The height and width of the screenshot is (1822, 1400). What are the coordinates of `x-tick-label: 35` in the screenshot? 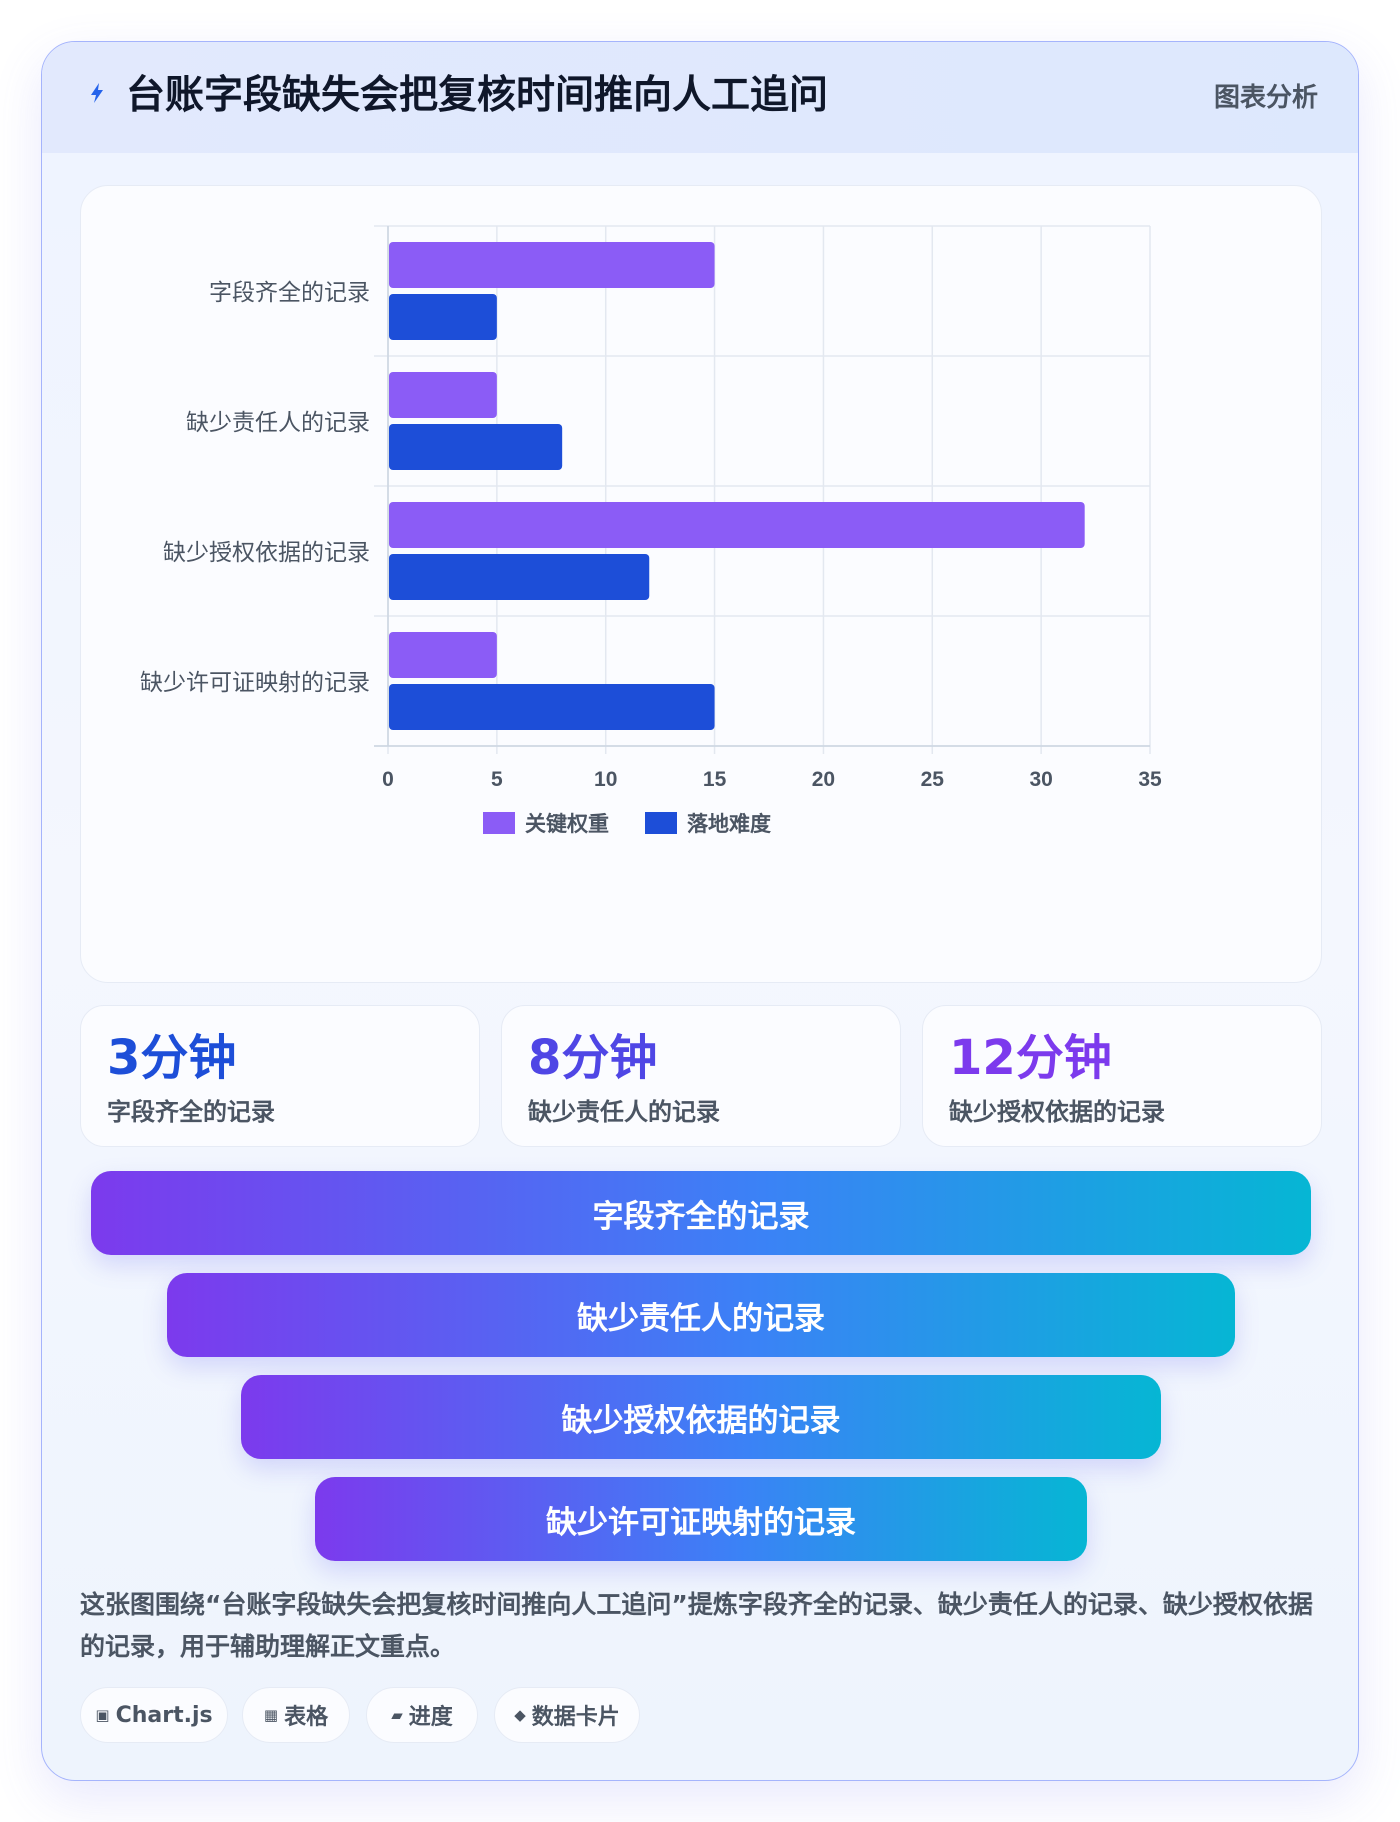 It's located at (1150, 779).